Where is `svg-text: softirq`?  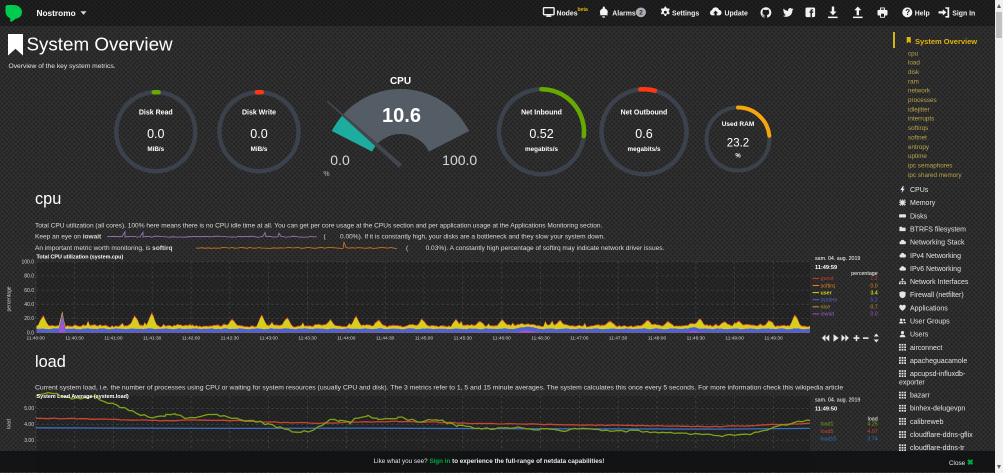
svg-text: softirq is located at coordinates (828, 286).